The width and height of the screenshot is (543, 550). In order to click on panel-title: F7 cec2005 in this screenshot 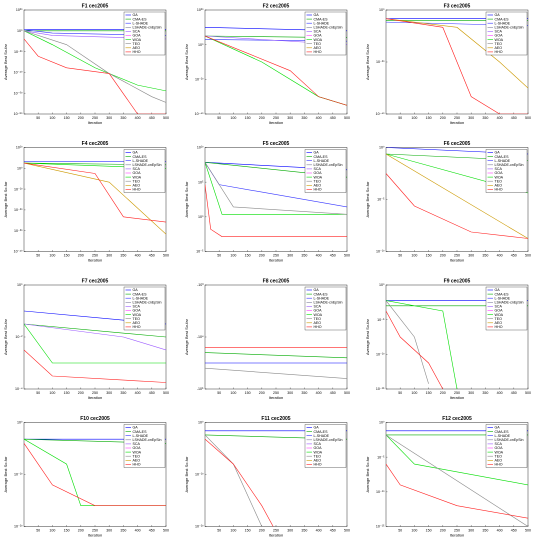, I will do `click(95, 282)`.